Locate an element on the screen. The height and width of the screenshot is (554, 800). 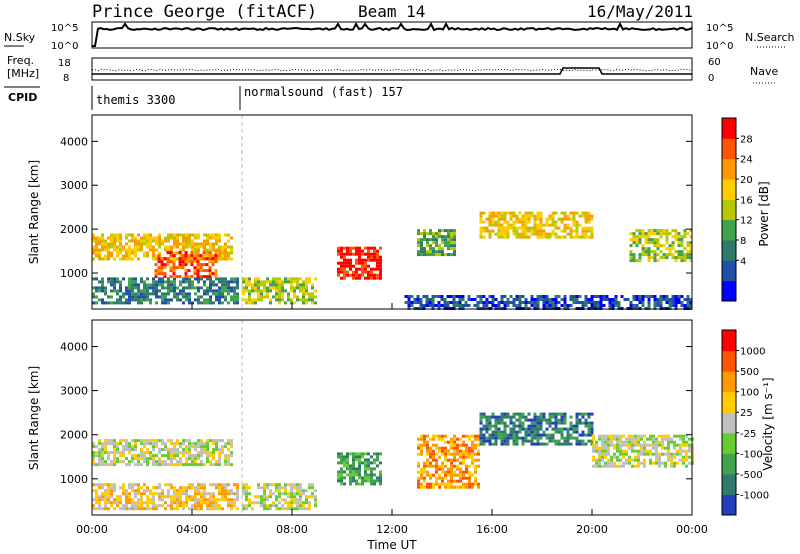
velocity-cbar-label: Velocity [m s⁻¹] is located at coordinates (768, 423).